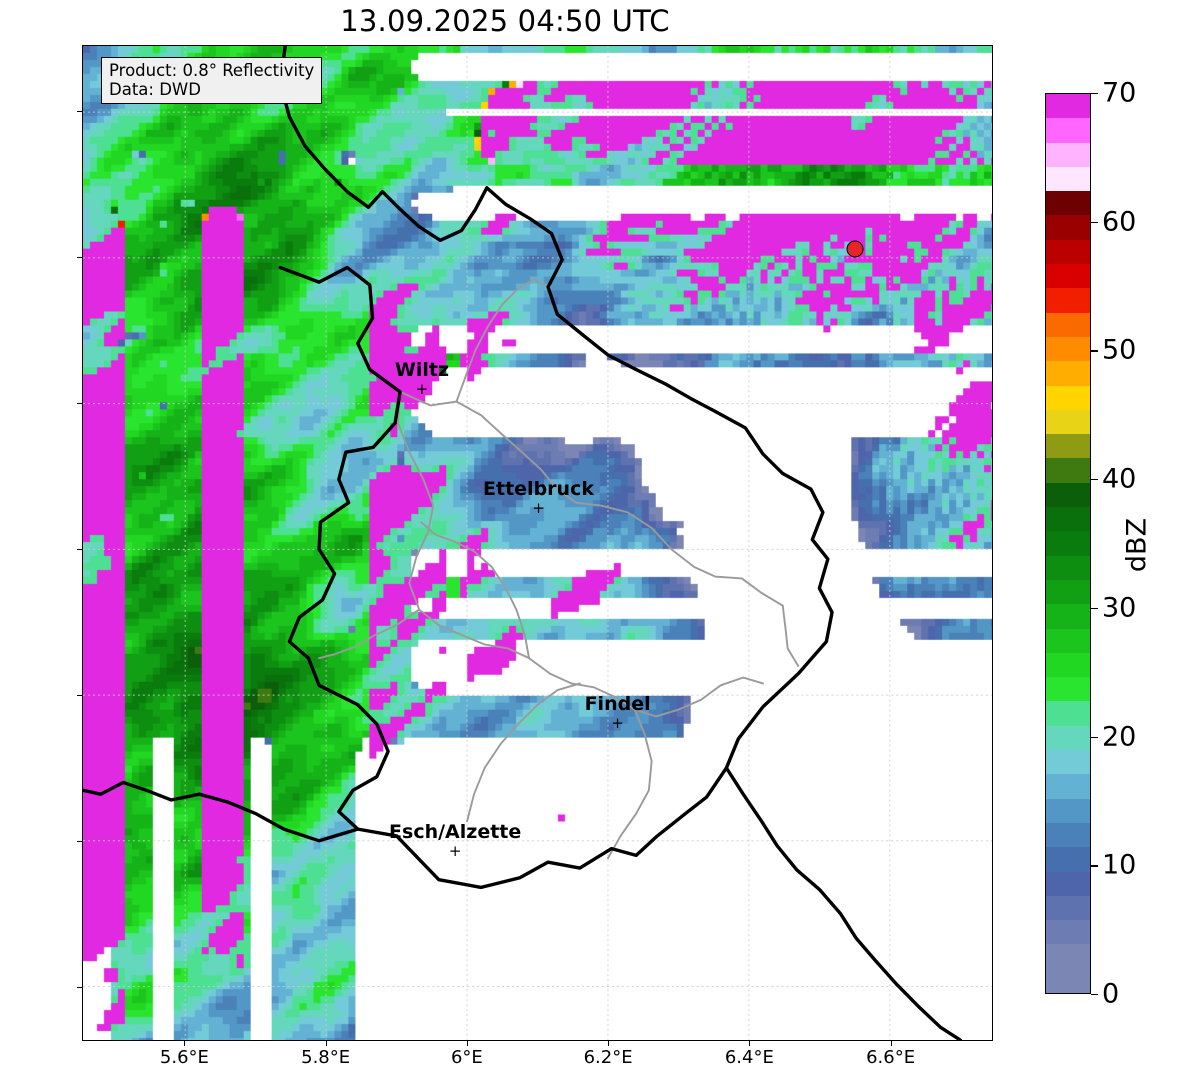 Image resolution: width=1184 pixels, height=1081 pixels. I want to click on colorbar-tick-label: 50, so click(1119, 350).